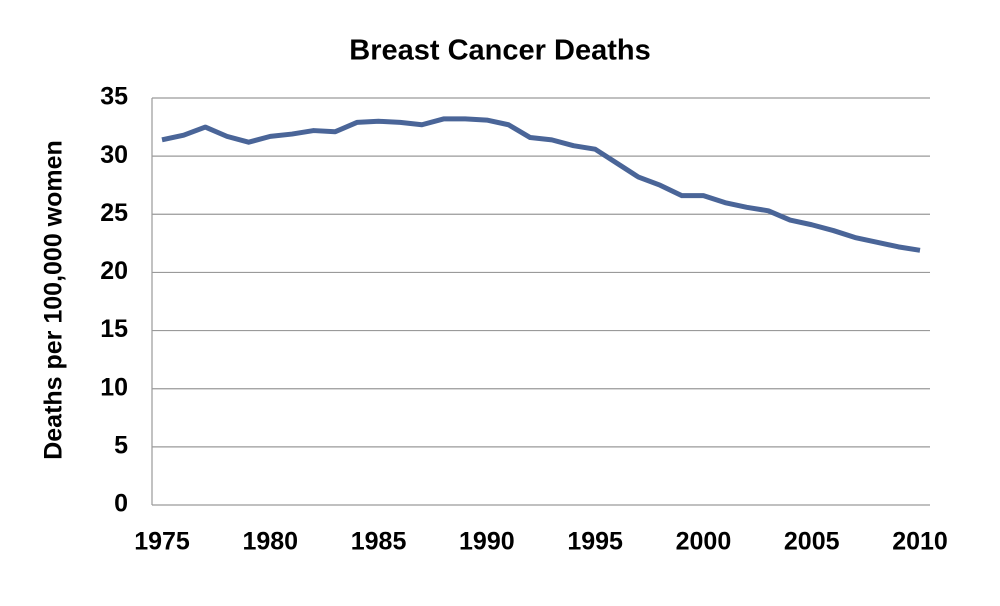 The image size is (1000, 606). What do you see at coordinates (595, 542) in the screenshot?
I see `x-tick-label: 1995` at bounding box center [595, 542].